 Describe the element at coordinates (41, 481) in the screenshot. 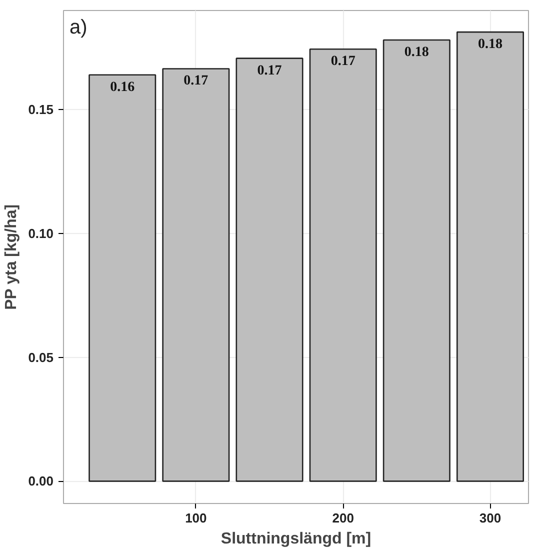

I see `y-tick-label: 0.00` at that location.